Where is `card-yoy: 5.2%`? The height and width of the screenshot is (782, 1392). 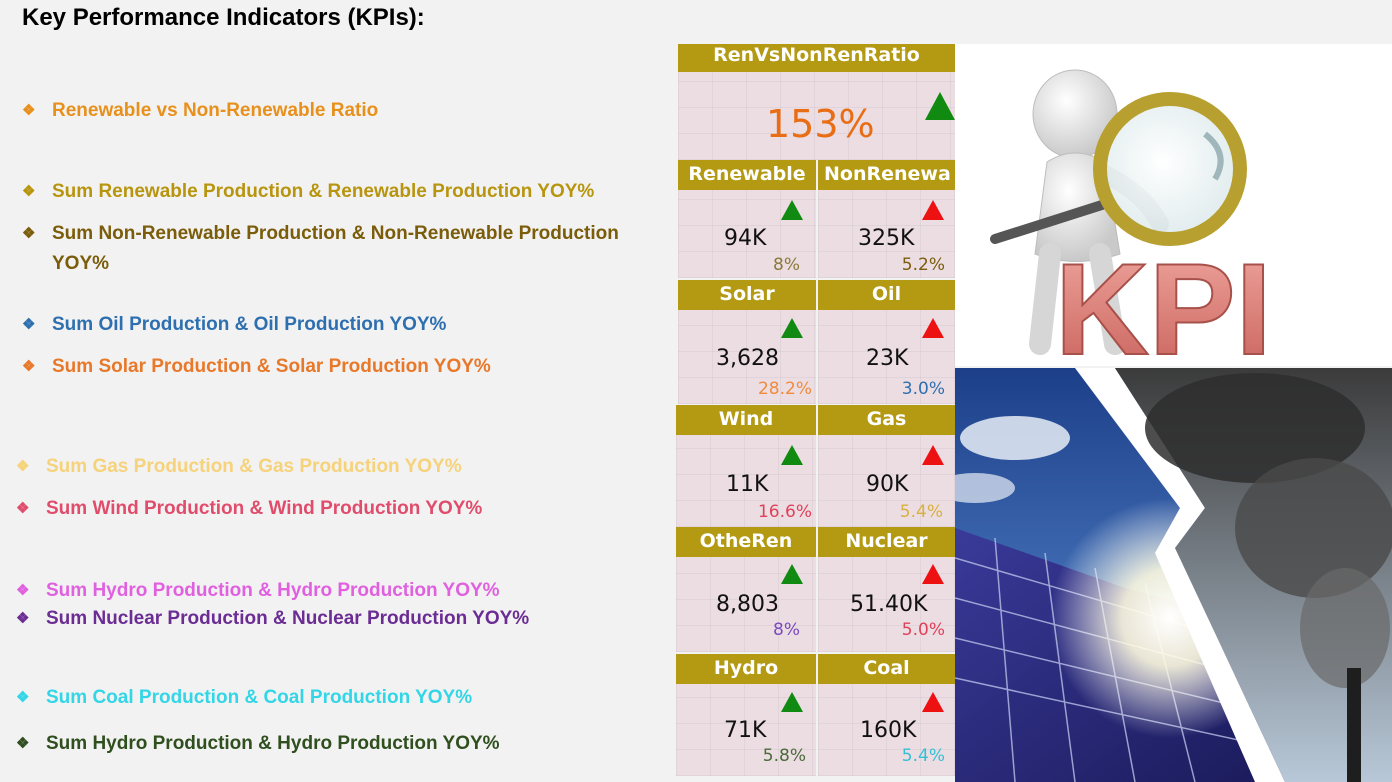 card-yoy: 5.2% is located at coordinates (923, 265).